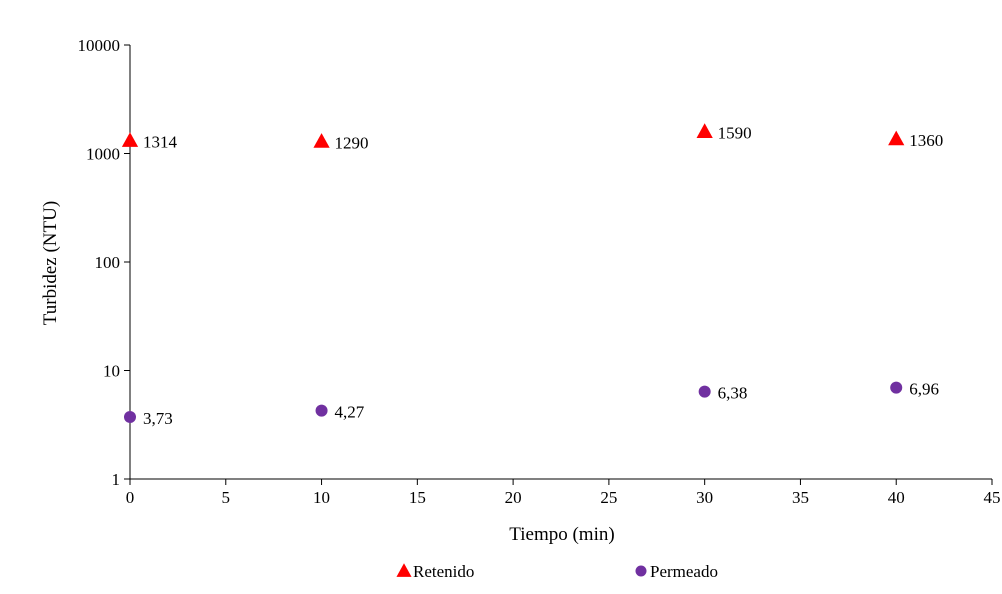  What do you see at coordinates (561, 534) in the screenshot?
I see `x-axis-title: Tiempo (min)` at bounding box center [561, 534].